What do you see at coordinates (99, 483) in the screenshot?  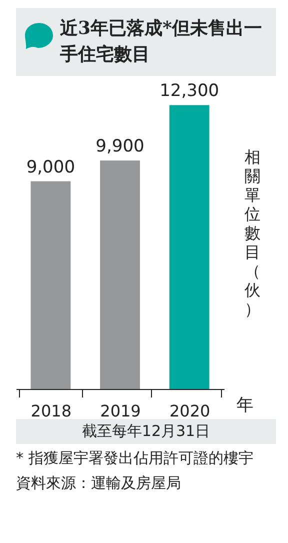 I see `source-note: 資料來源：運輸及房屋局` at bounding box center [99, 483].